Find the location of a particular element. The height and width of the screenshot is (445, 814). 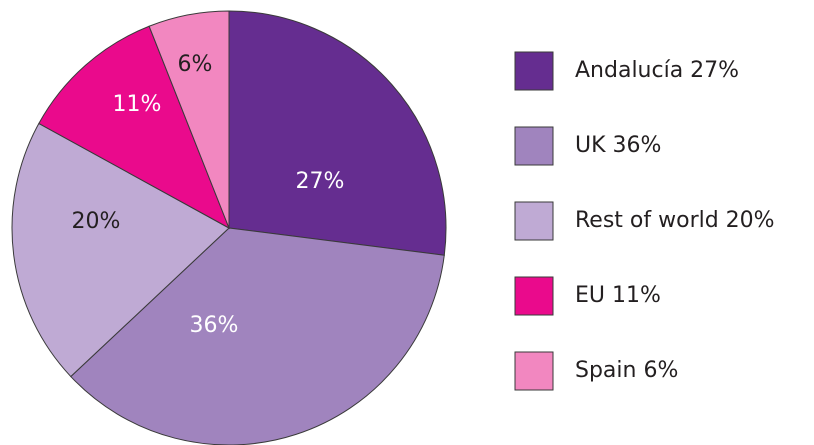

slice-label: 27% is located at coordinates (320, 181).